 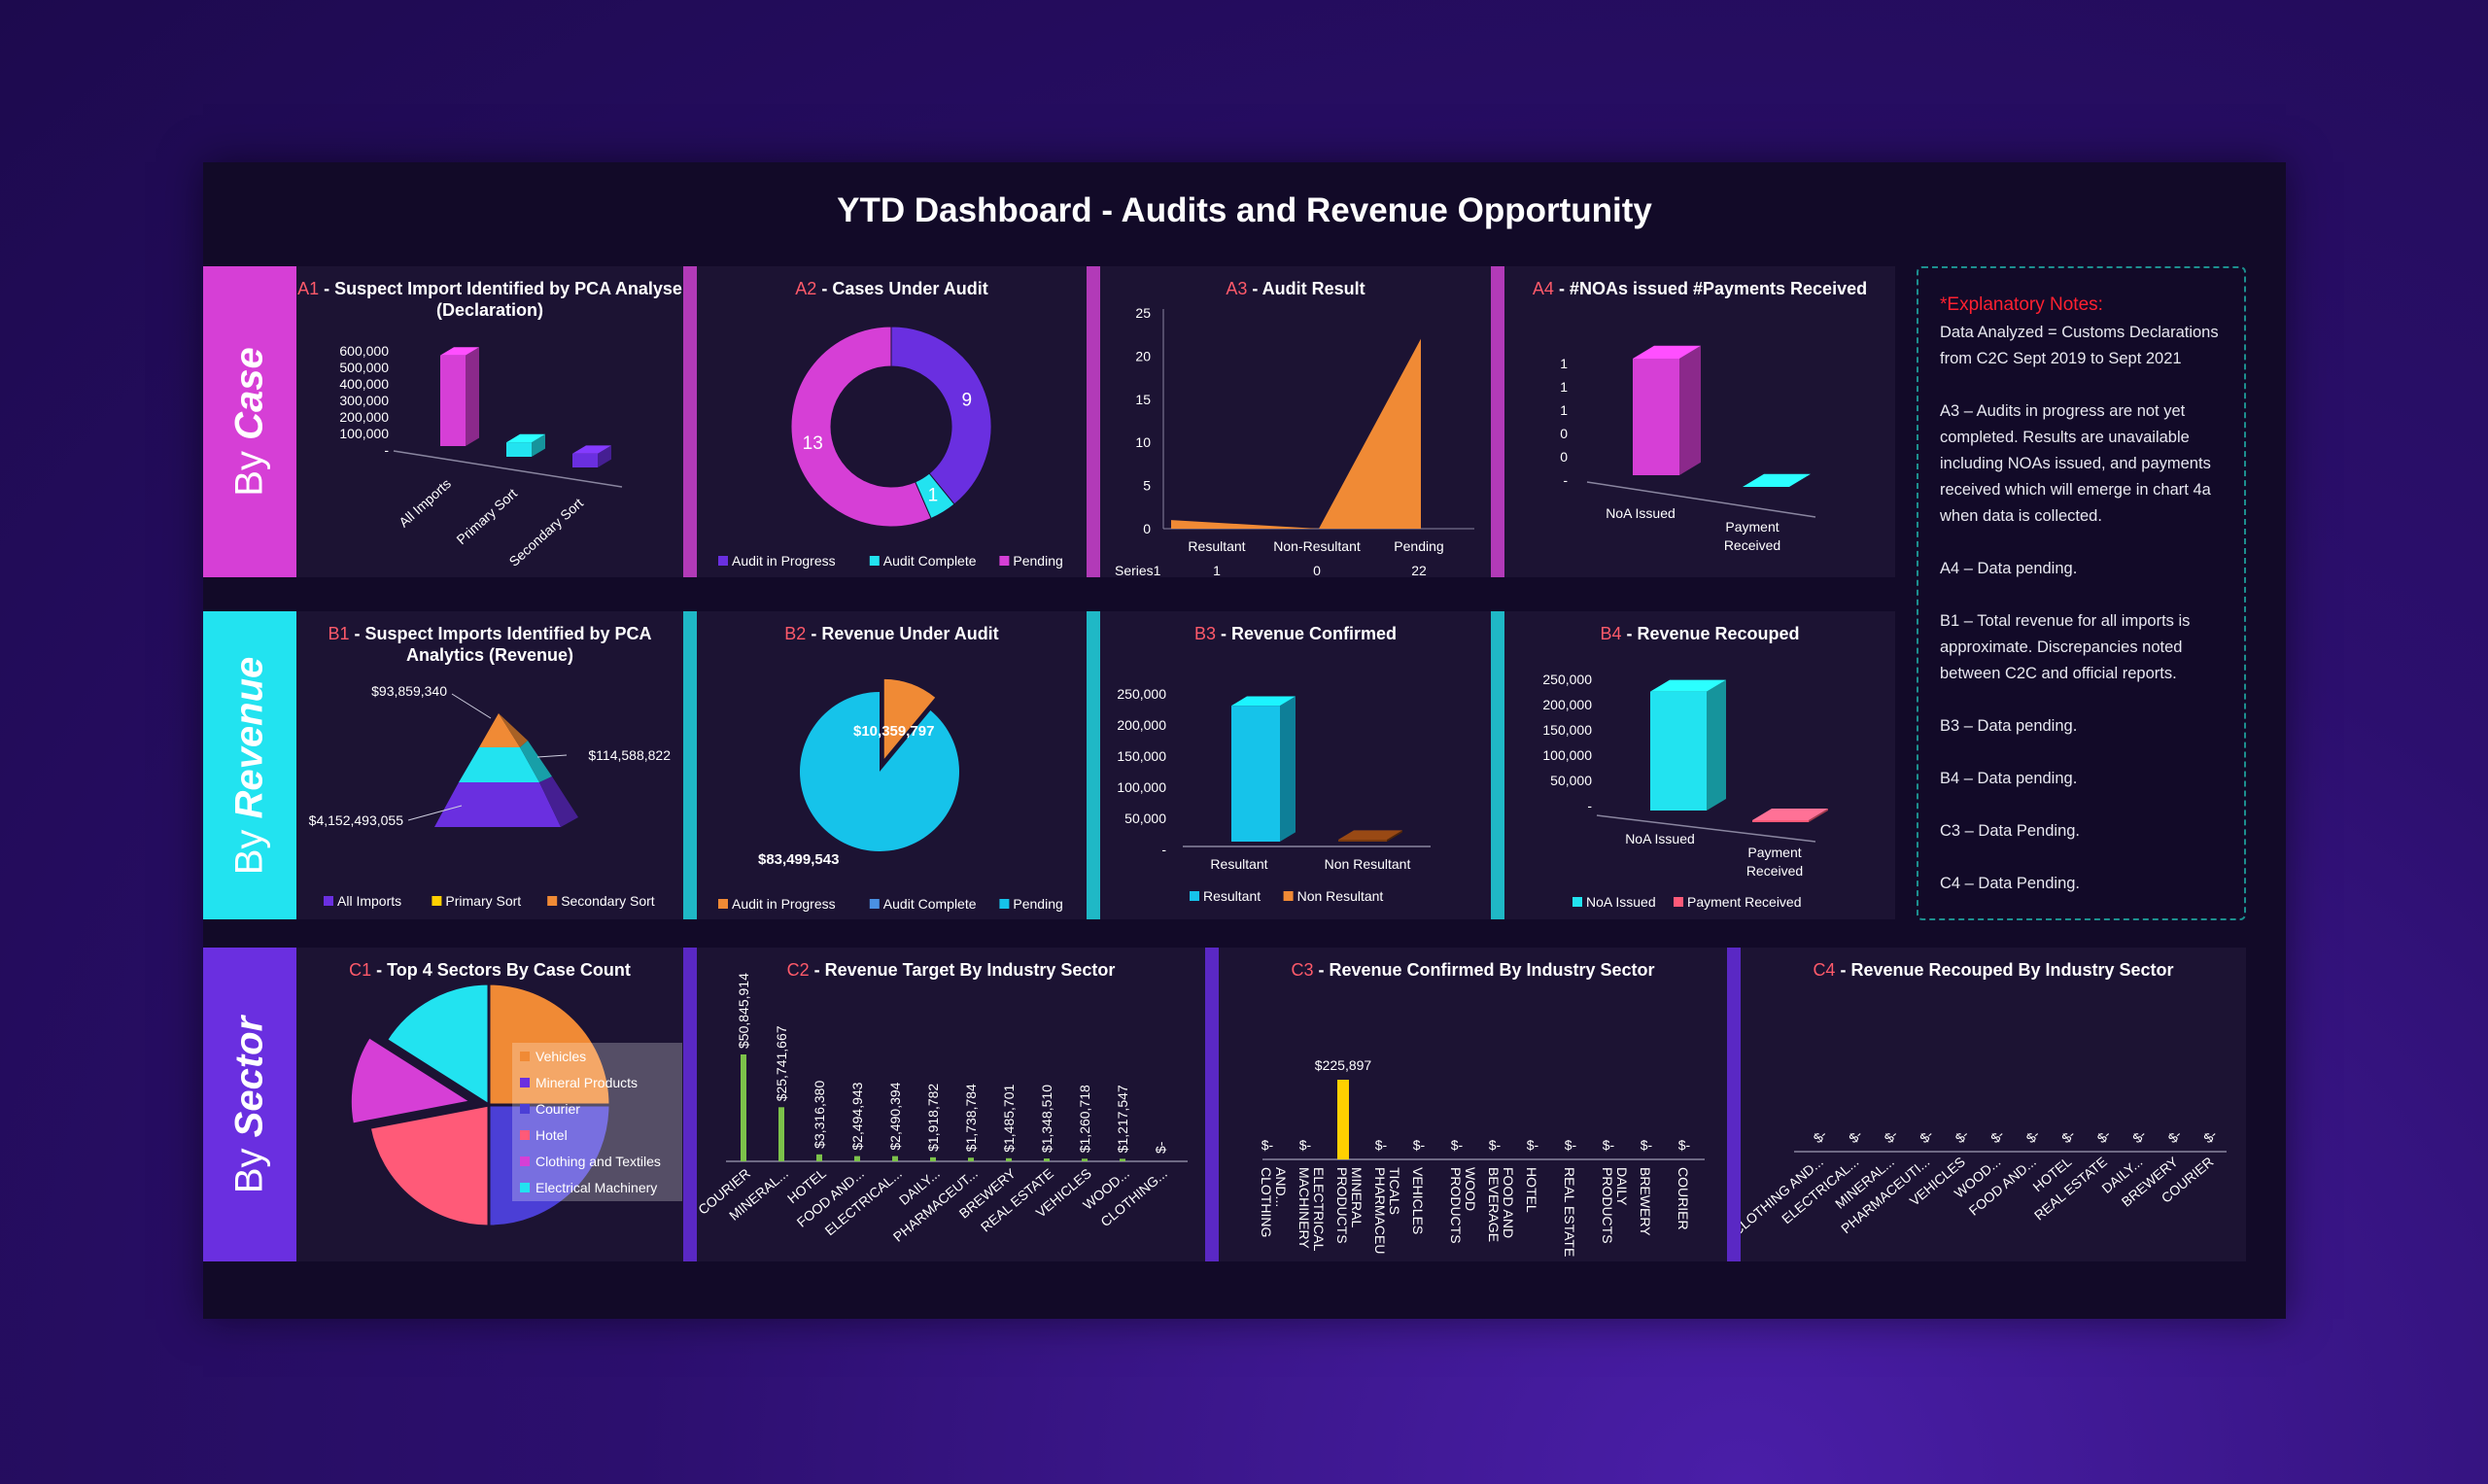 I want to click on legend-label: Mineral Products, so click(x=587, y=1082).